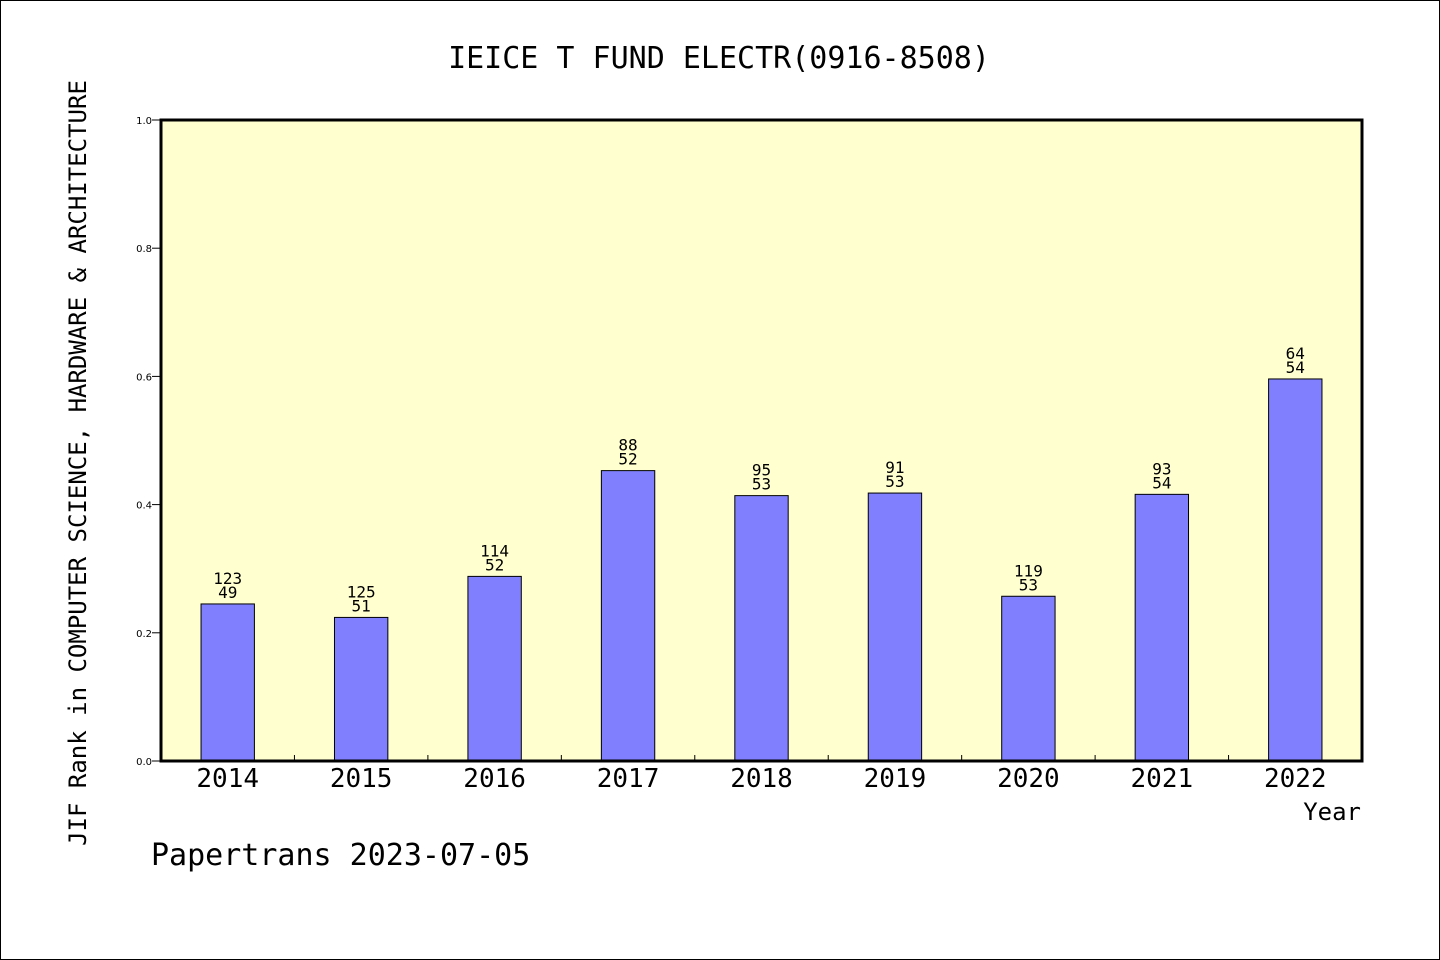 The width and height of the screenshot is (1440, 960). I want to click on bar-rank-label: 95, so click(761, 470).